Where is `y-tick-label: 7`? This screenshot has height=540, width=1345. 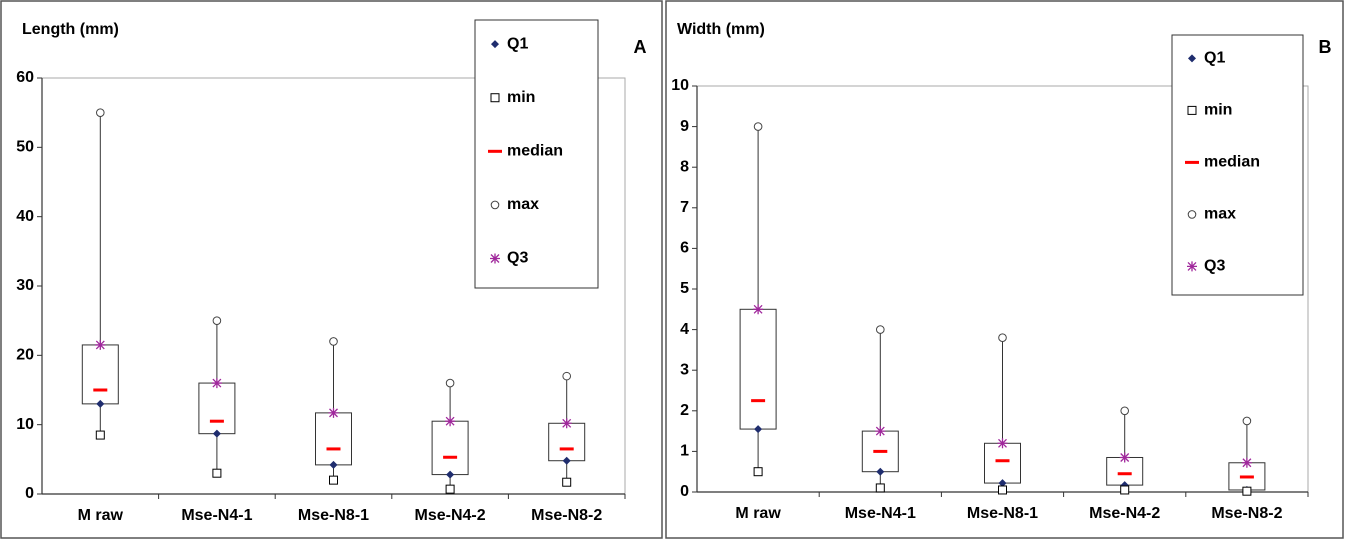 y-tick-label: 7 is located at coordinates (684, 207).